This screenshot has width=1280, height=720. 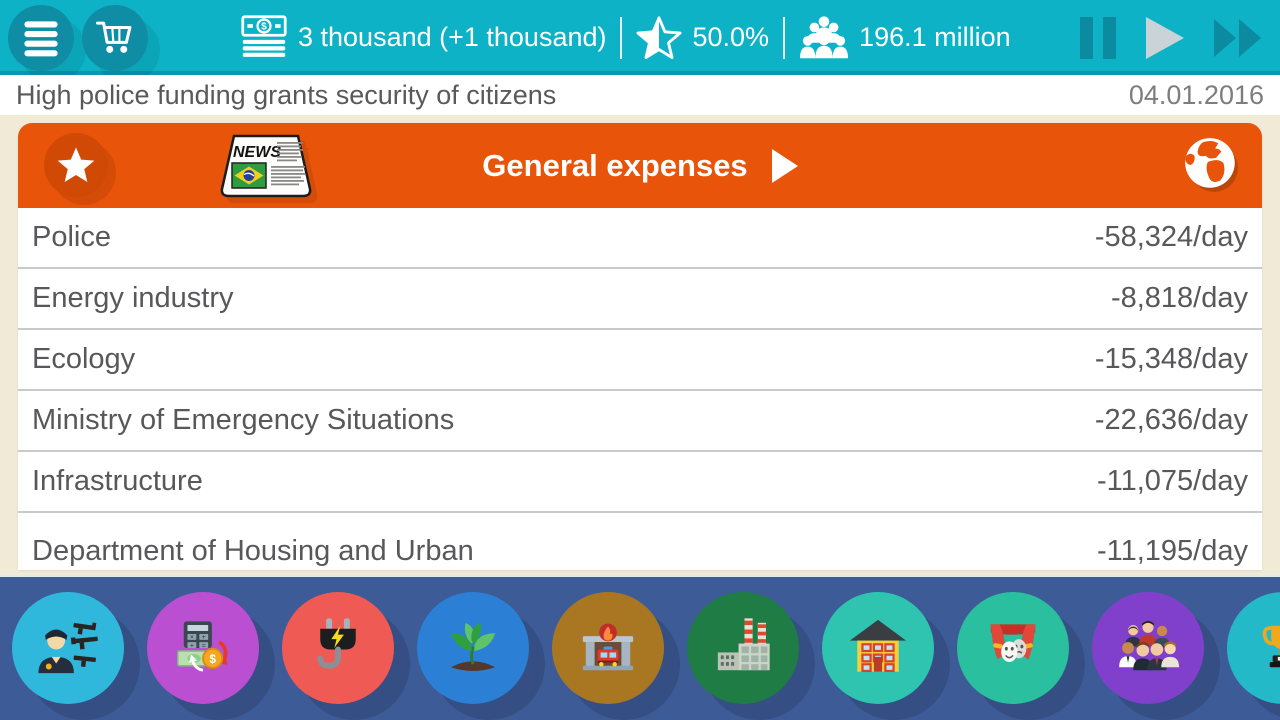 I want to click on top-bar: $ 3 thousand (+1 thousand) 50.0%, so click(x=640, y=37).